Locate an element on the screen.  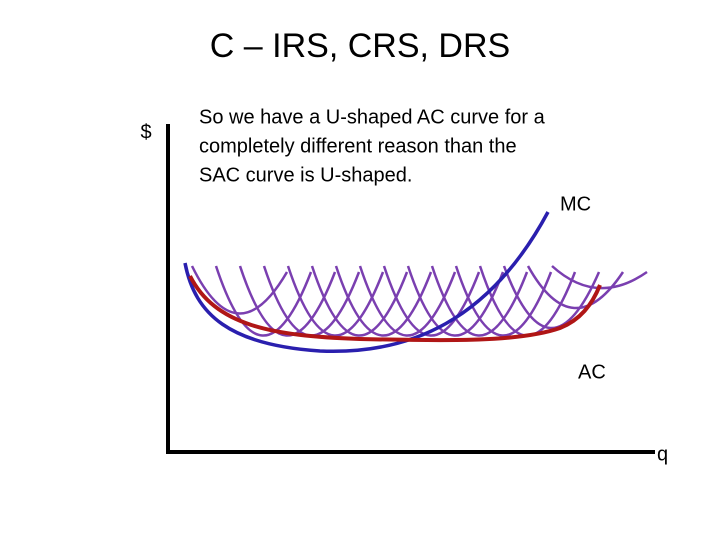
ac-curve is located at coordinates (395, 309).